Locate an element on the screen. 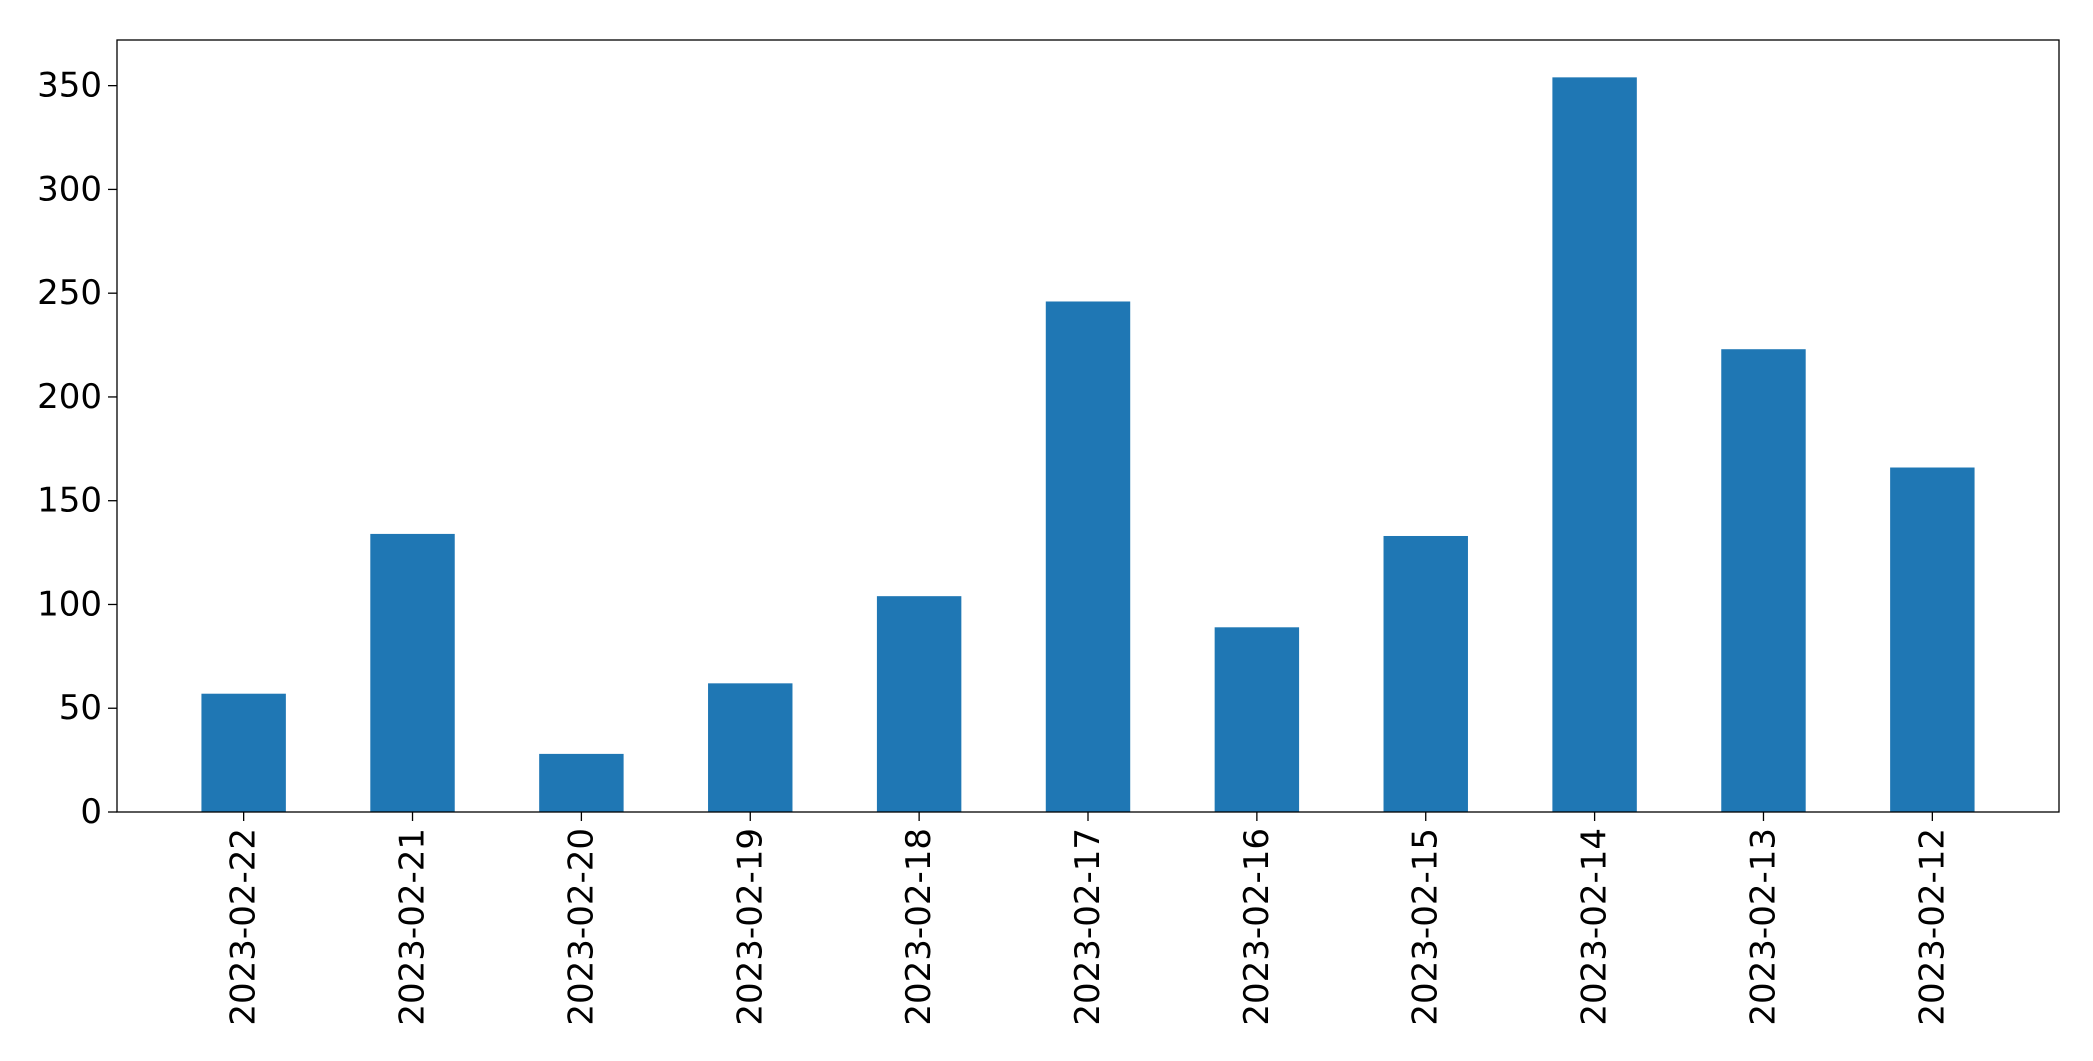 The image size is (2093, 1061). y-tick-label: 250 is located at coordinates (69, 293).